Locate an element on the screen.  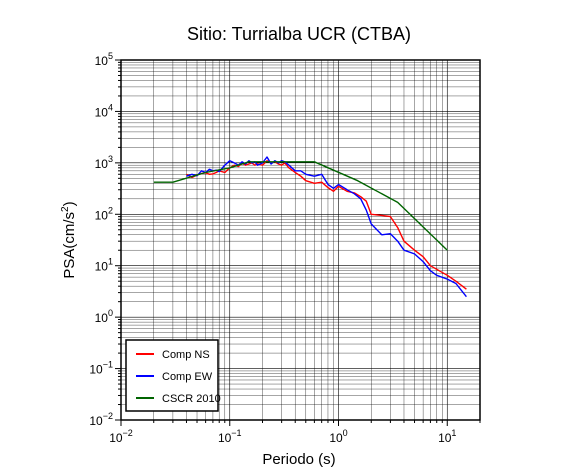
y-tick-label: 10⁻¹ is located at coordinates (101, 368).